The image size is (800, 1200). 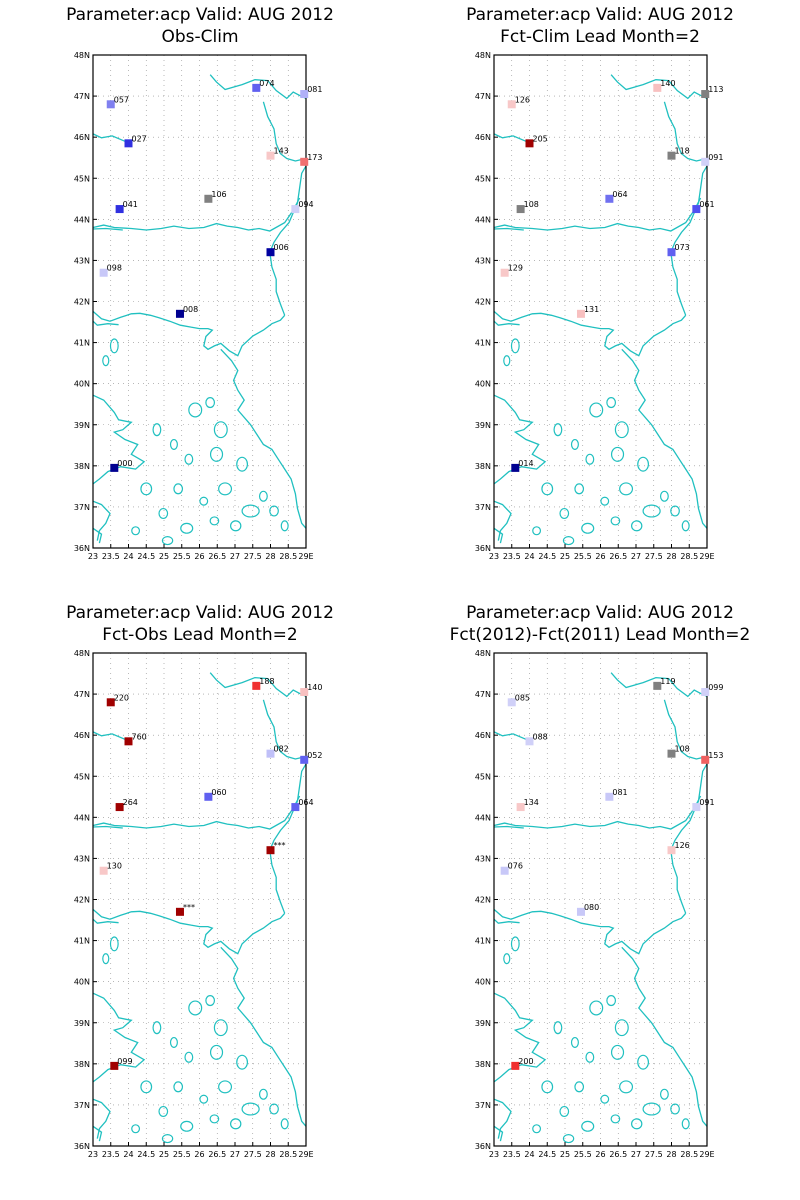 What do you see at coordinates (600, 37) in the screenshot?
I see `panel-subtitle: Fct-Clim Lead Month=2` at bounding box center [600, 37].